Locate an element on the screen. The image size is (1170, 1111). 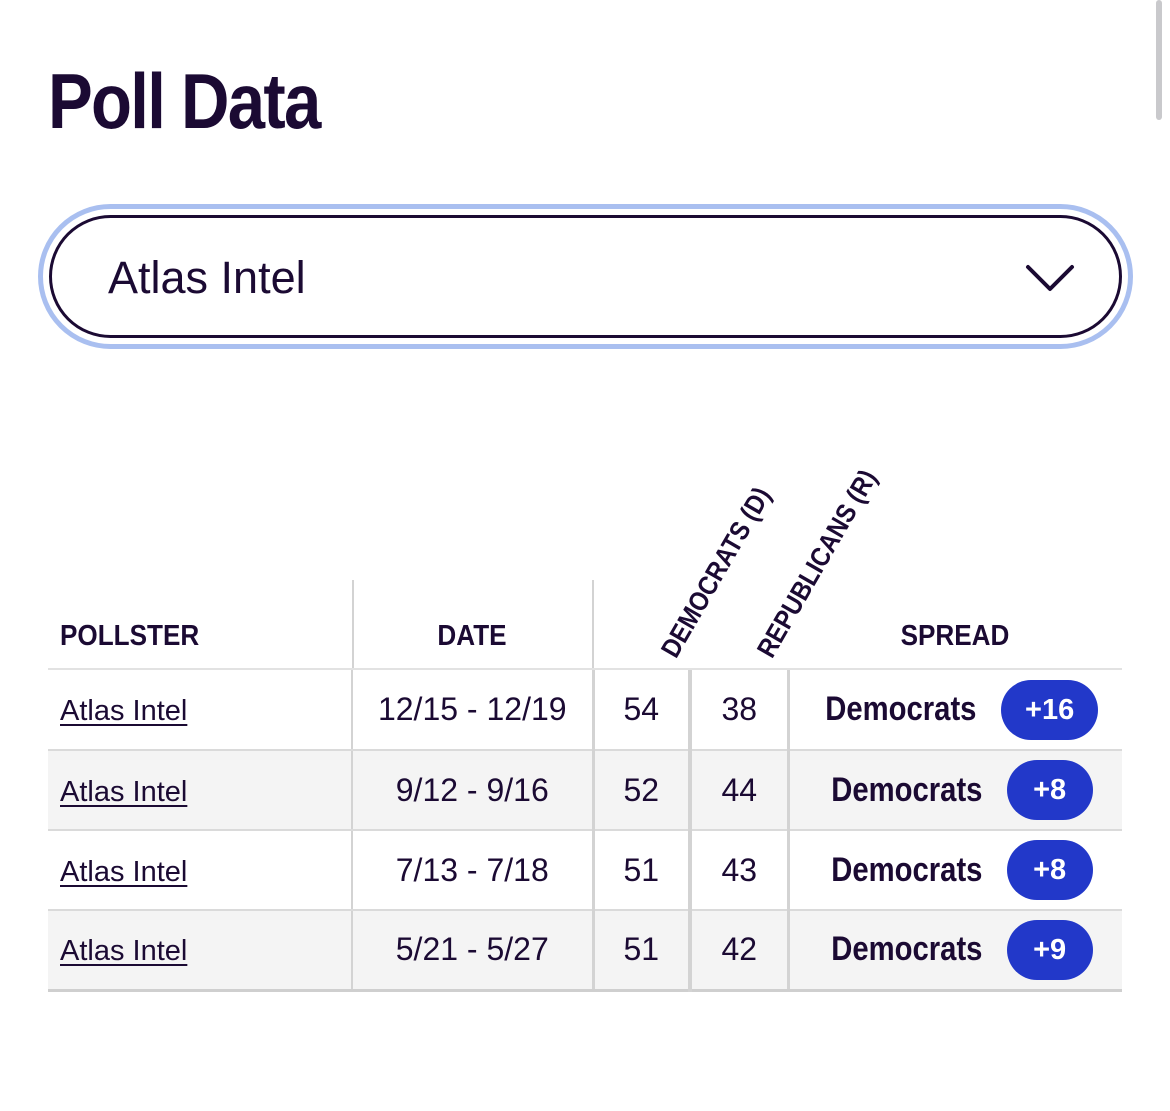
pollster-select: Atlas Intel is located at coordinates (585, 276).